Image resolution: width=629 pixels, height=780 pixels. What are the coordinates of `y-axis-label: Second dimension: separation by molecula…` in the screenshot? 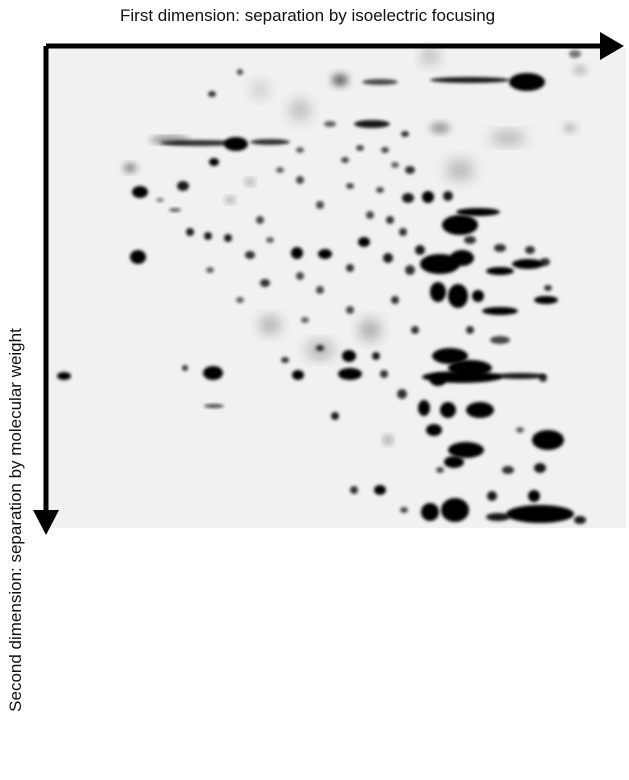 It's located at (15, 520).